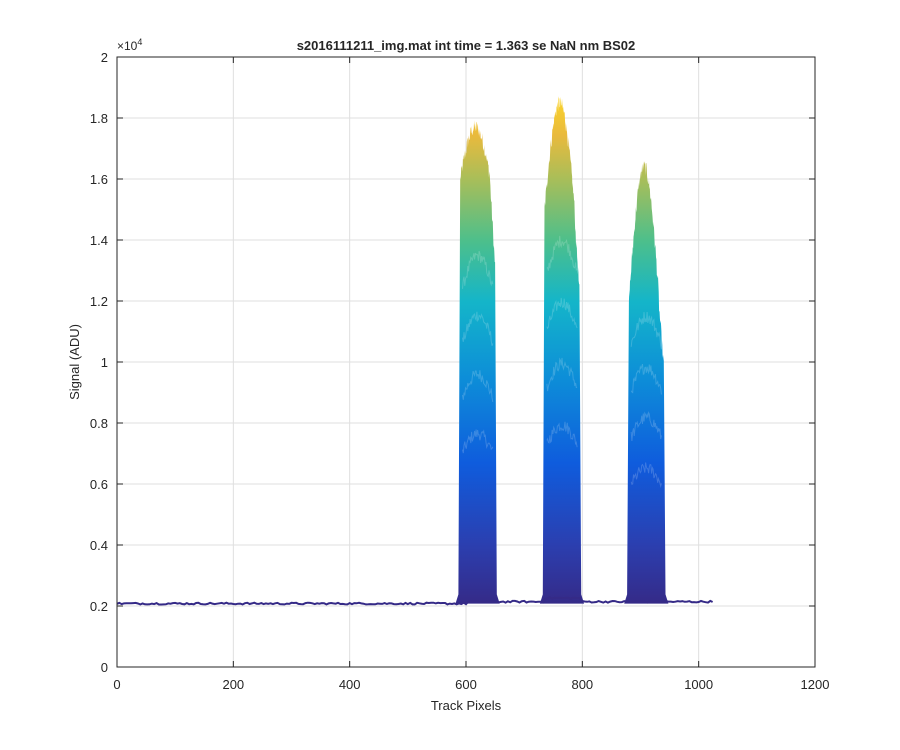 The height and width of the screenshot is (750, 900). What do you see at coordinates (582, 684) in the screenshot?
I see `x-tick-label: 800` at bounding box center [582, 684].